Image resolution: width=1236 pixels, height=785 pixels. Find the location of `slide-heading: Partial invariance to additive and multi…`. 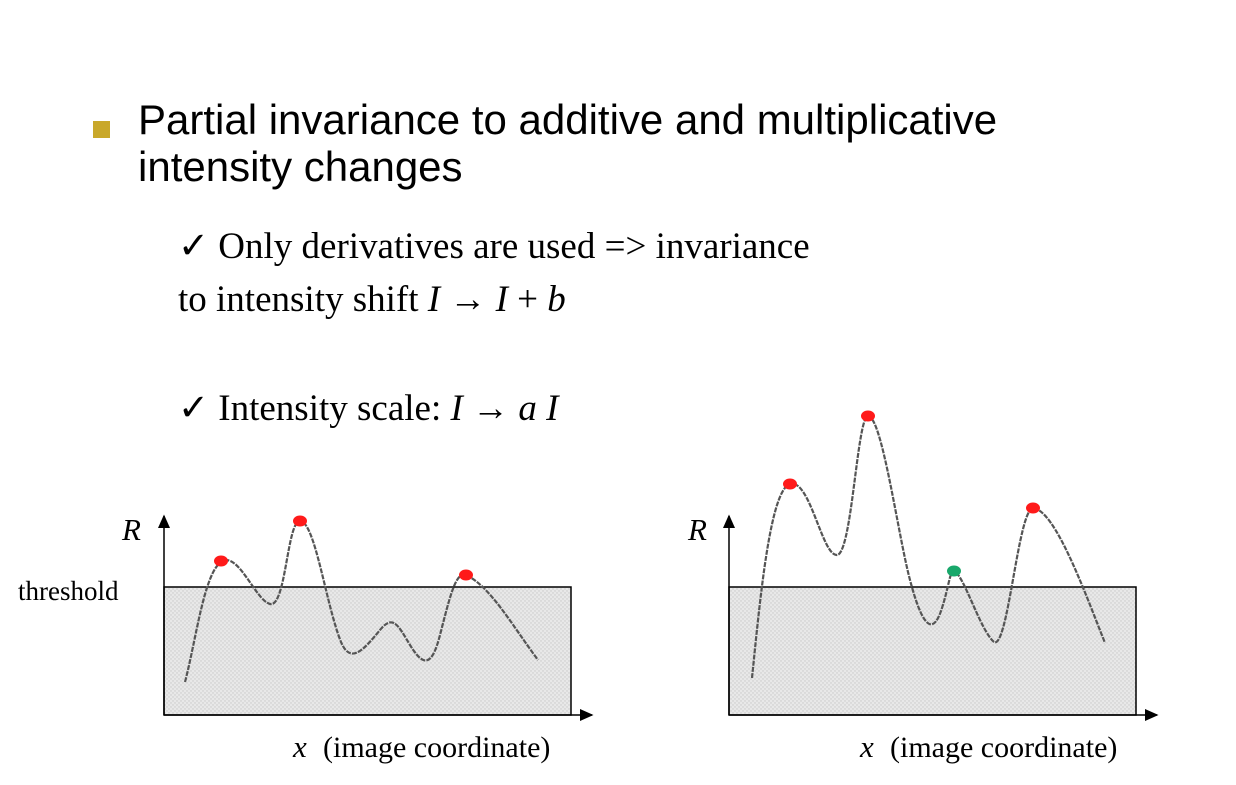

slide-heading: Partial invariance to additive and multi… is located at coordinates (638, 143).